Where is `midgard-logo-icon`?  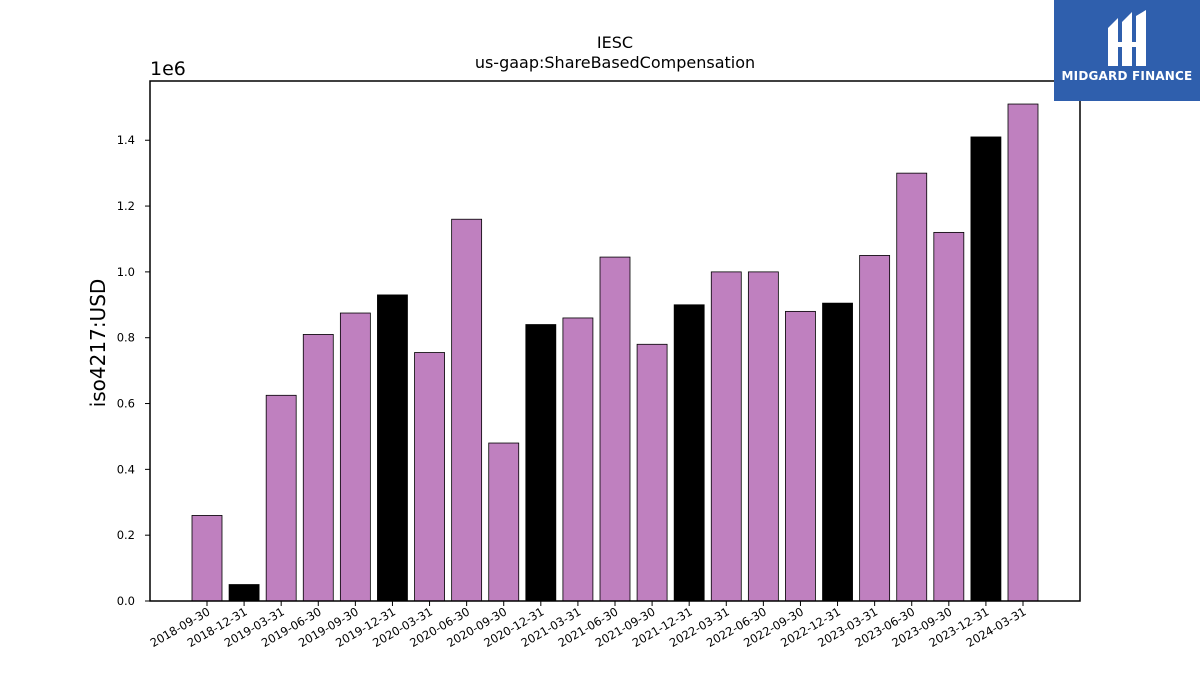 midgard-logo-icon is located at coordinates (1127, 38).